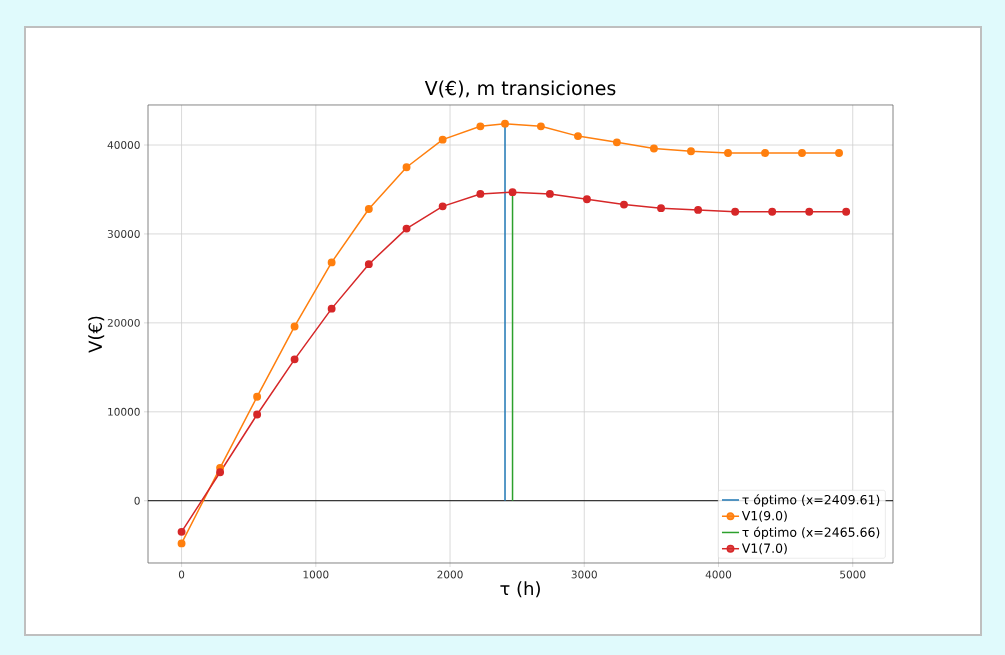  Describe the element at coordinates (811, 533) in the screenshot. I see `legend-label: τ óptimo (x=2465.66)` at that location.